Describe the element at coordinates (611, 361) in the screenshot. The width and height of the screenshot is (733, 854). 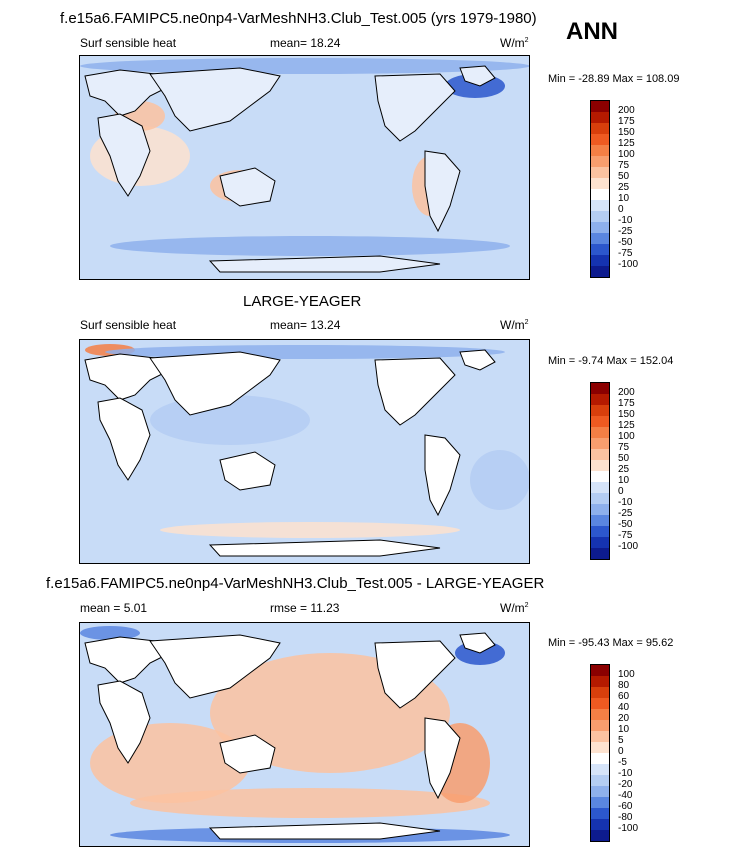
I see `panel2-minmax: Min = -9.74 Max = 152.04` at that location.